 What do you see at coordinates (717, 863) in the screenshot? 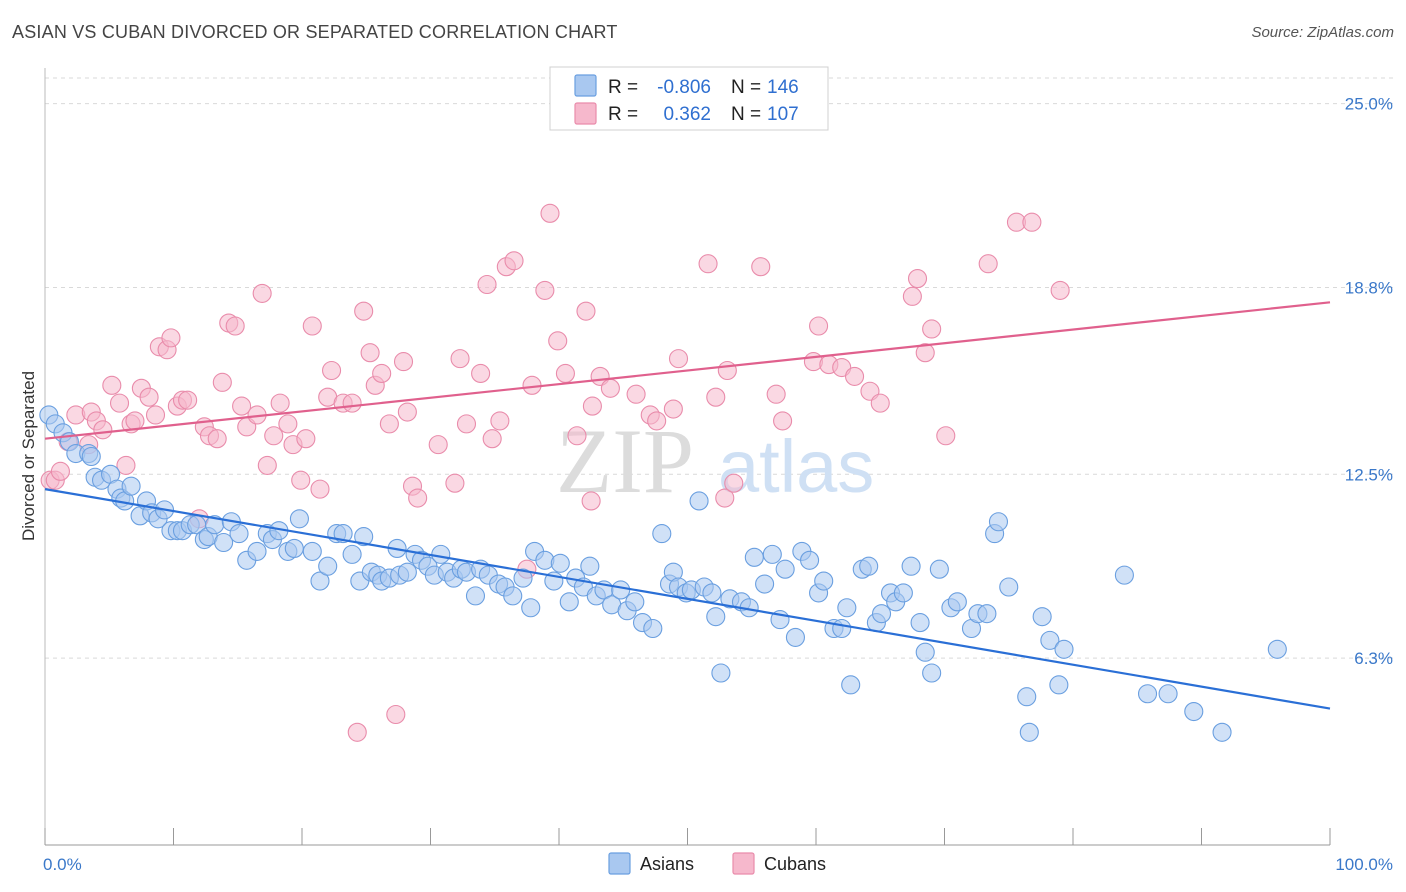
I see `series-legend: Asians Cubans` at bounding box center [717, 863].